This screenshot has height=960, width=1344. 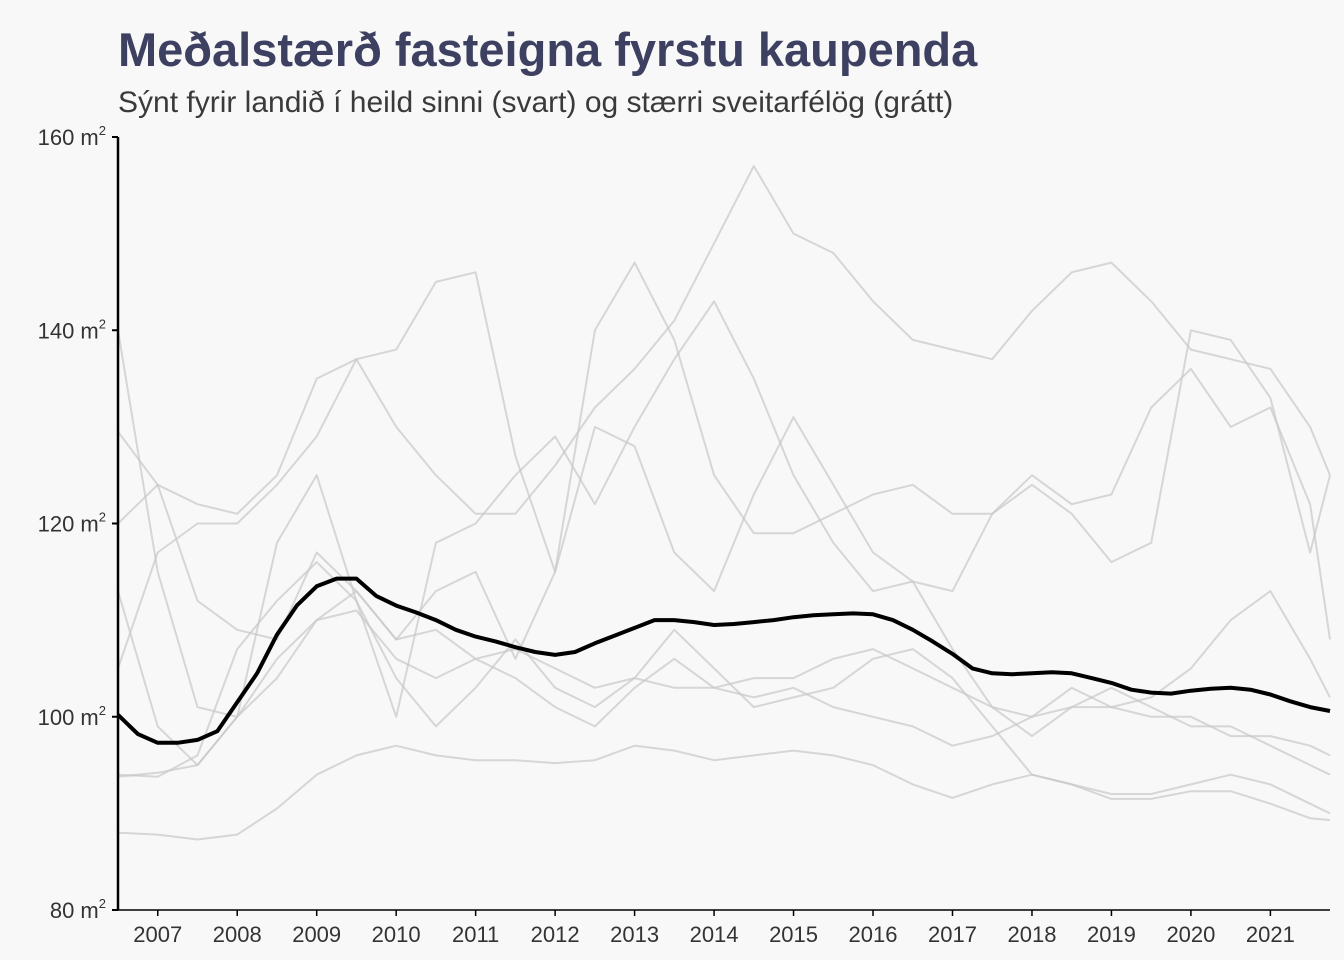 I want to click on x-tick-label: 2018, so click(x=1031, y=934).